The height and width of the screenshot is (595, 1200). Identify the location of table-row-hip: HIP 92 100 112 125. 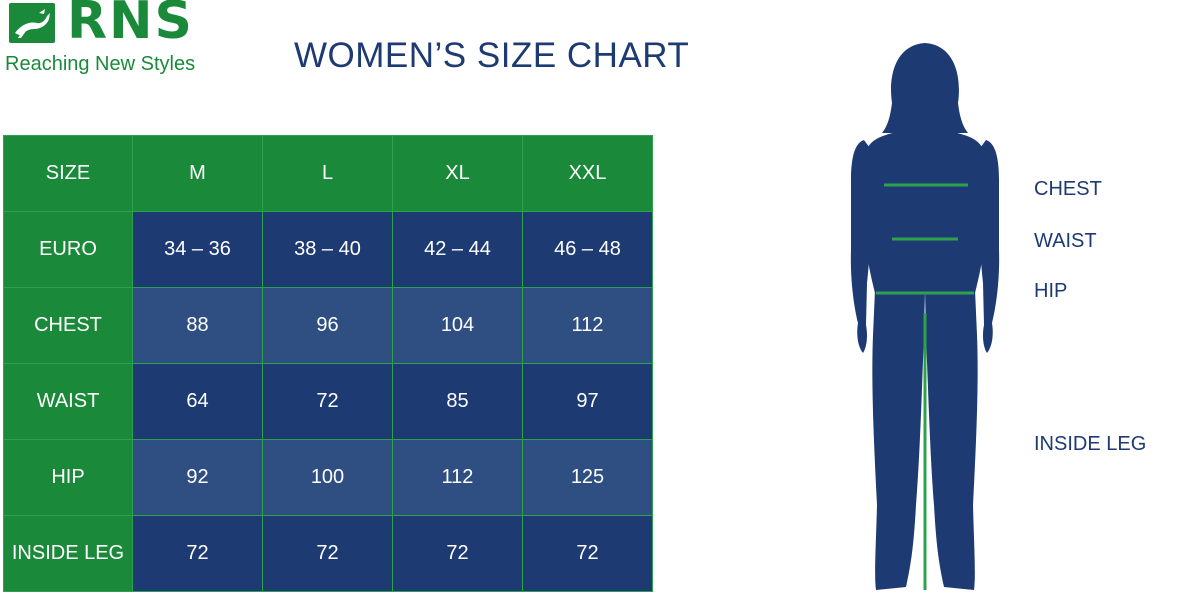
(328, 477).